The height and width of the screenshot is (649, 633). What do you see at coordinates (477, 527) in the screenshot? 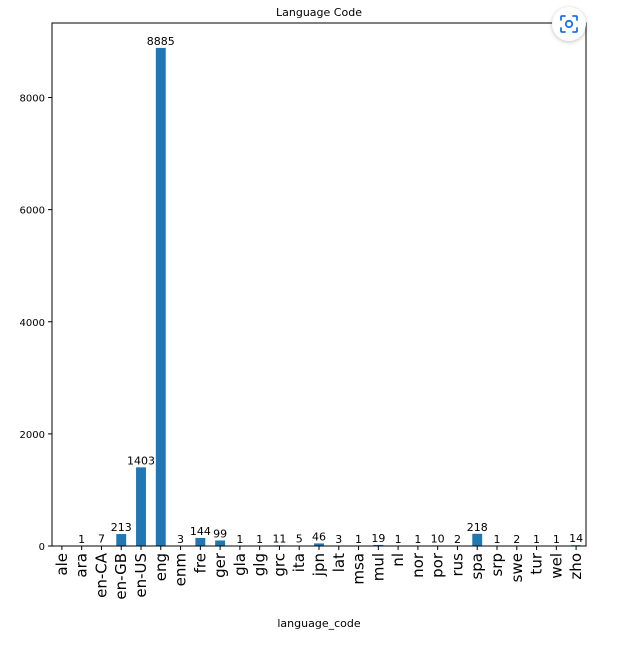
I see `bar-value-label: 218` at bounding box center [477, 527].